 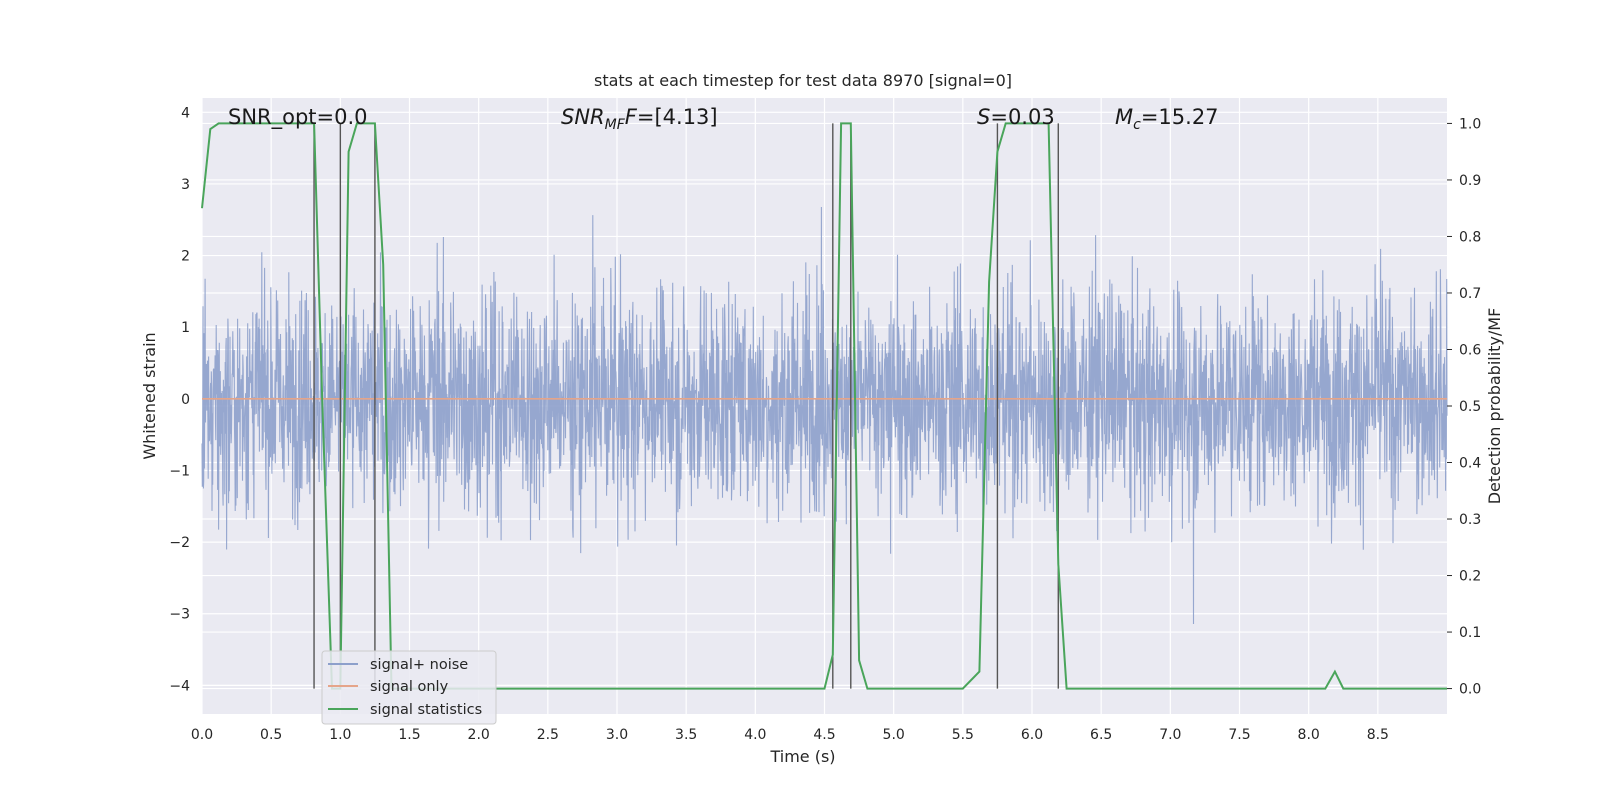 I want to click on y2-axis-label: Detection probability/MF, so click(x=1494, y=406).